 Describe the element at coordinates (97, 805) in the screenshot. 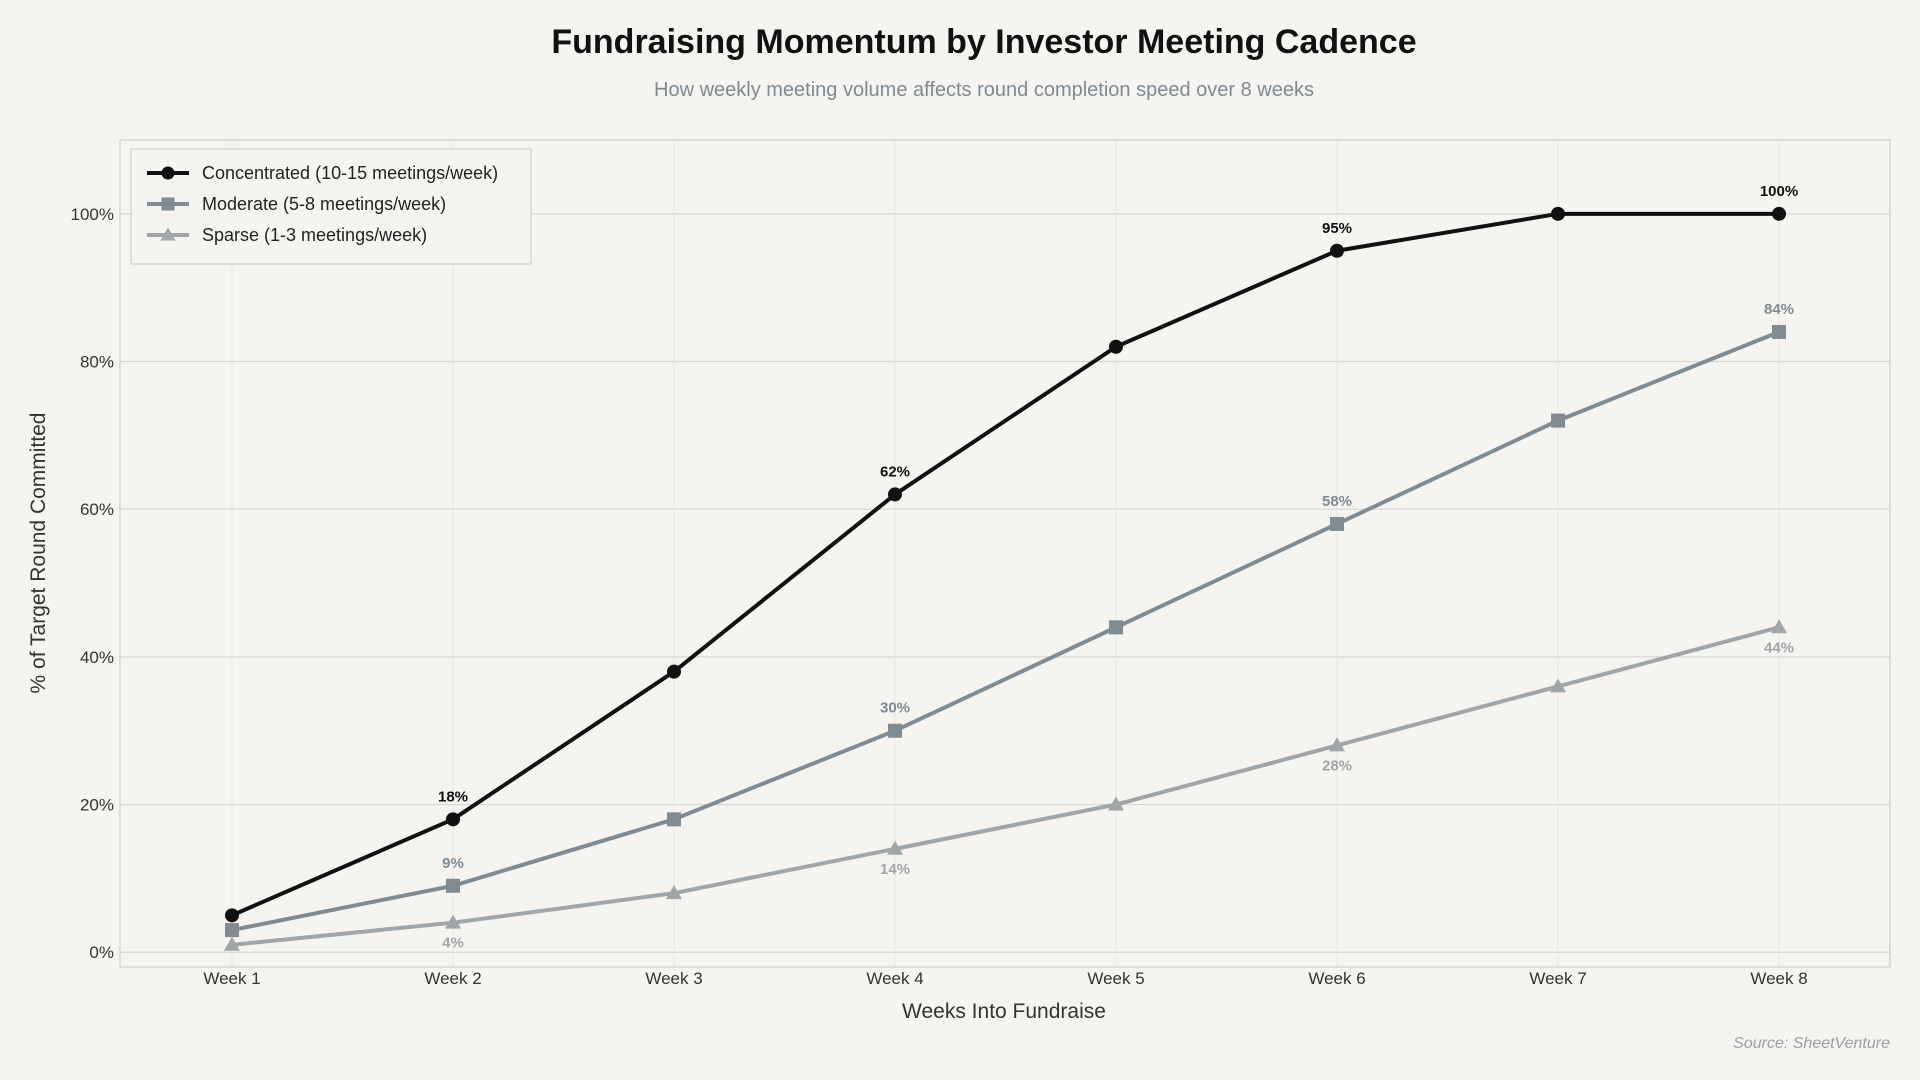

I see `y-tick-label: 20%` at that location.